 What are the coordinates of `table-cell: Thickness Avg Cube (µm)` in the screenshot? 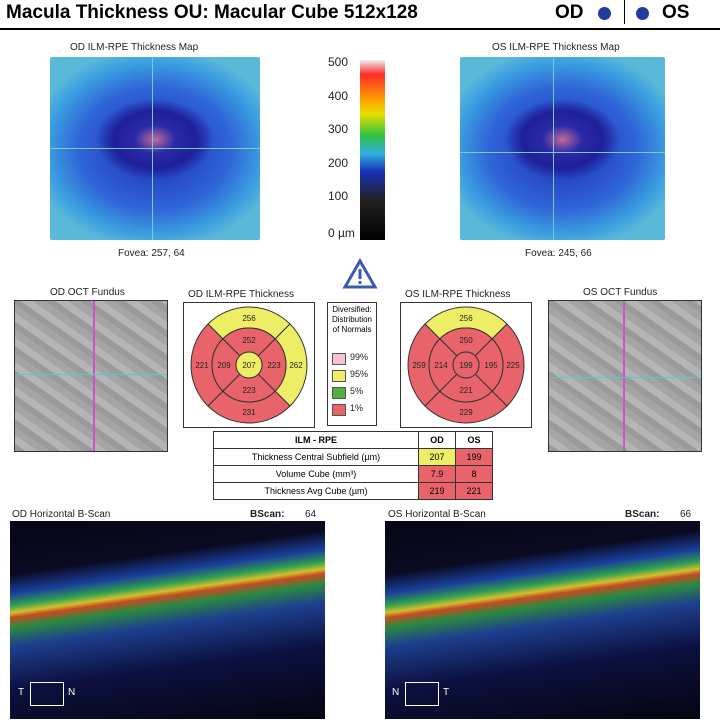 It's located at (316, 491).